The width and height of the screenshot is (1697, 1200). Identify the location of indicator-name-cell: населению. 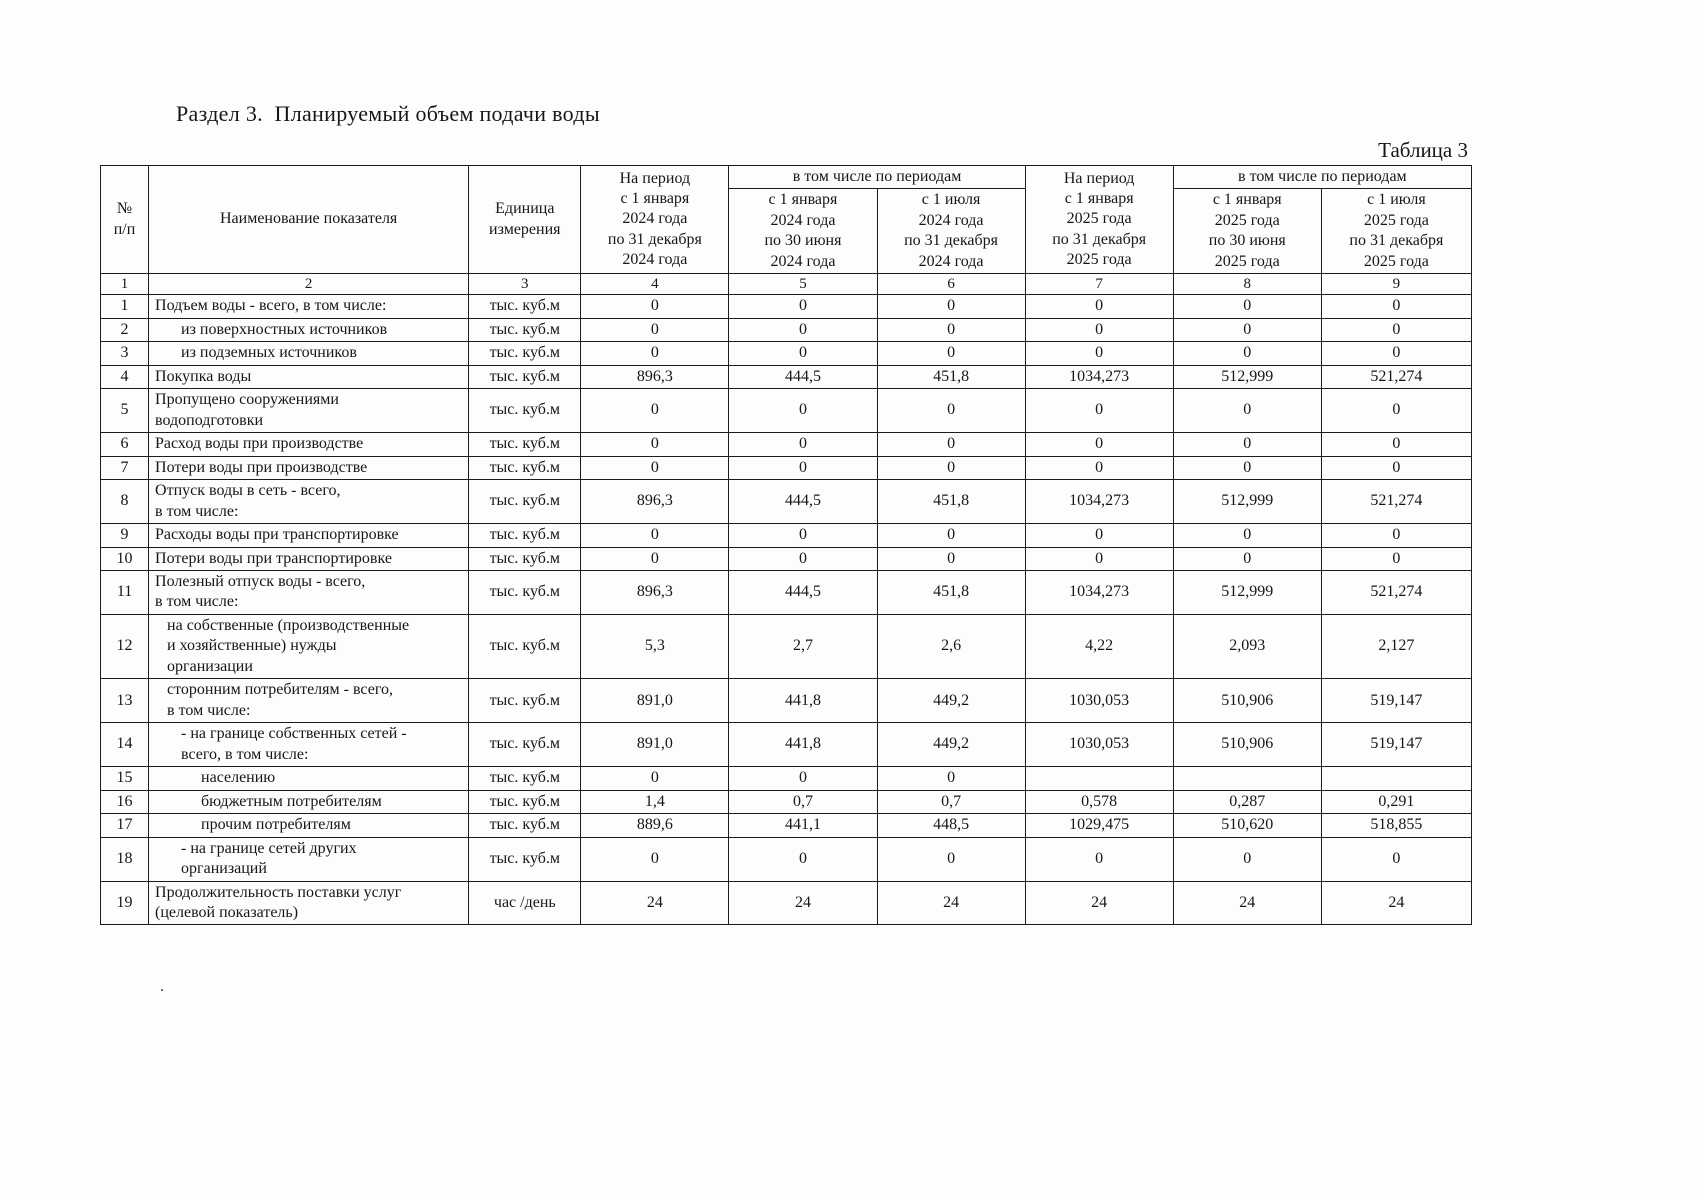
(309, 778).